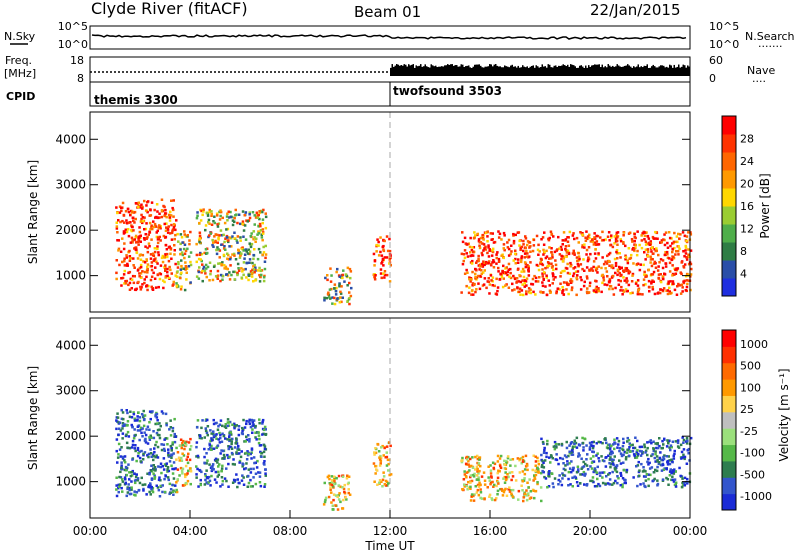 The height and width of the screenshot is (554, 800). Describe the element at coordinates (747, 409) in the screenshot. I see `colorbar-tick-label: 25` at that location.